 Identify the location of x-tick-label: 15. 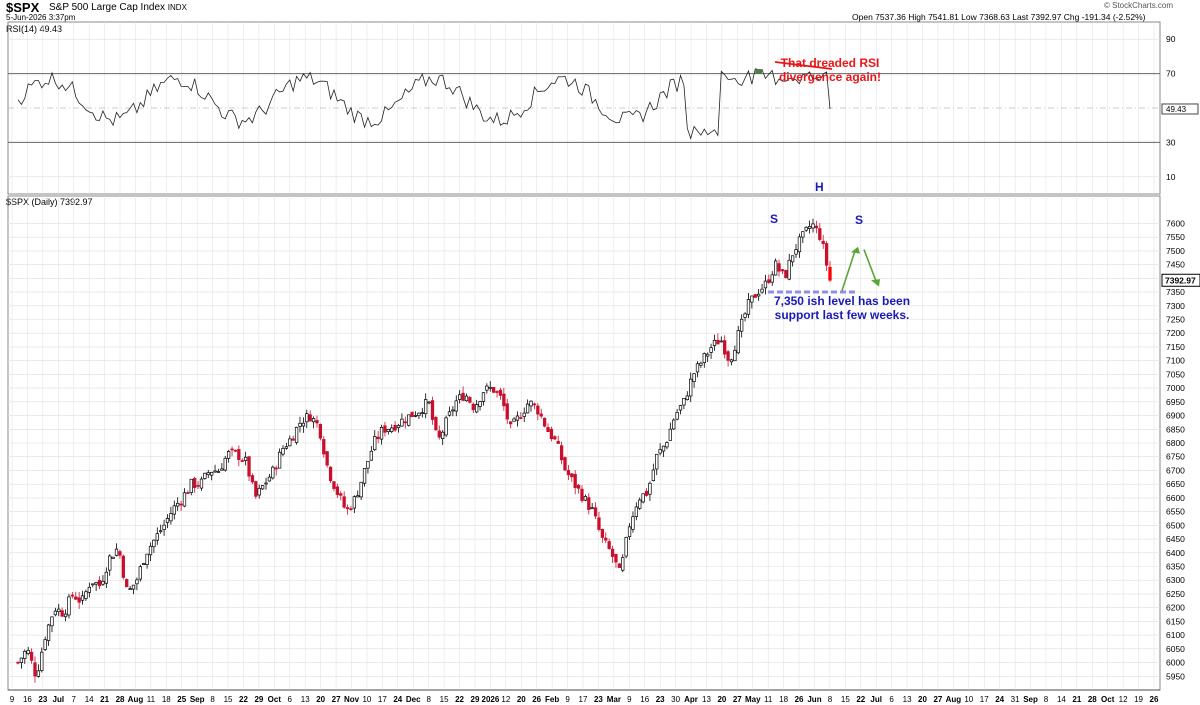
(845, 699).